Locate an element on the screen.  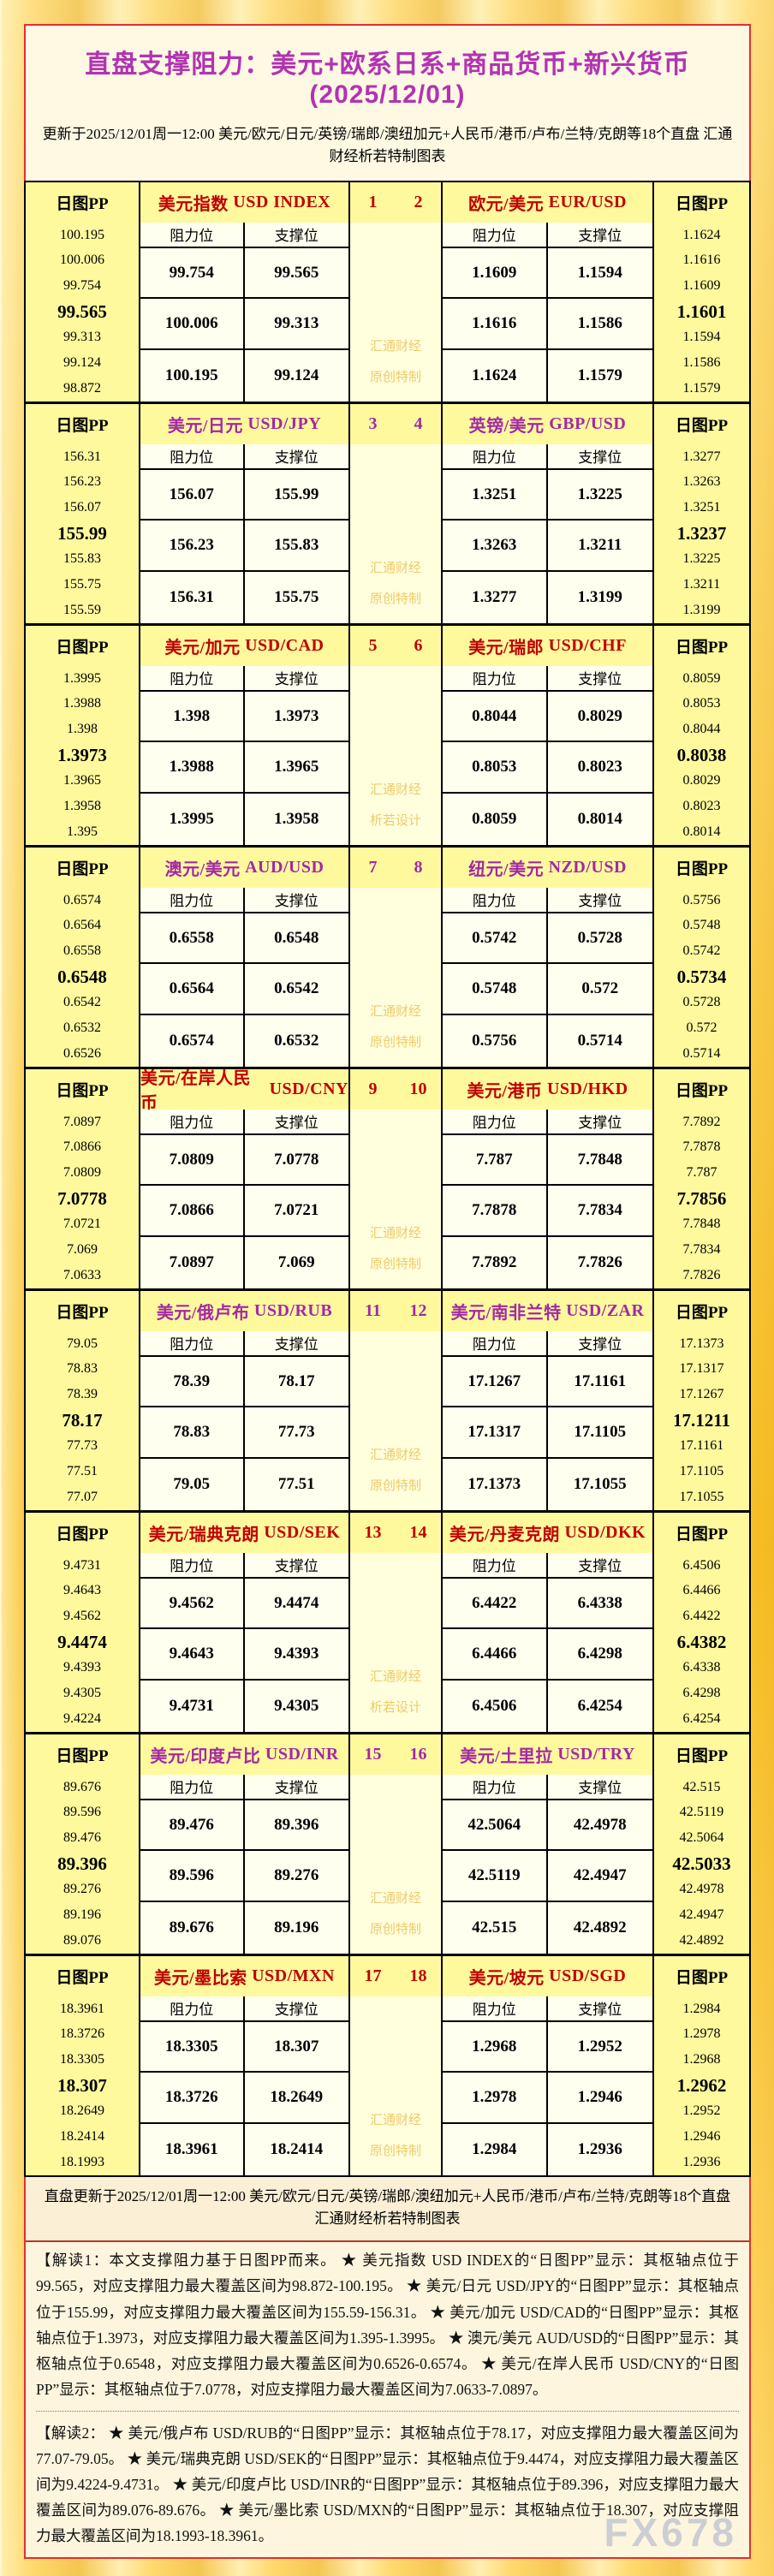
pp-value: 42.4892 is located at coordinates (702, 1940).